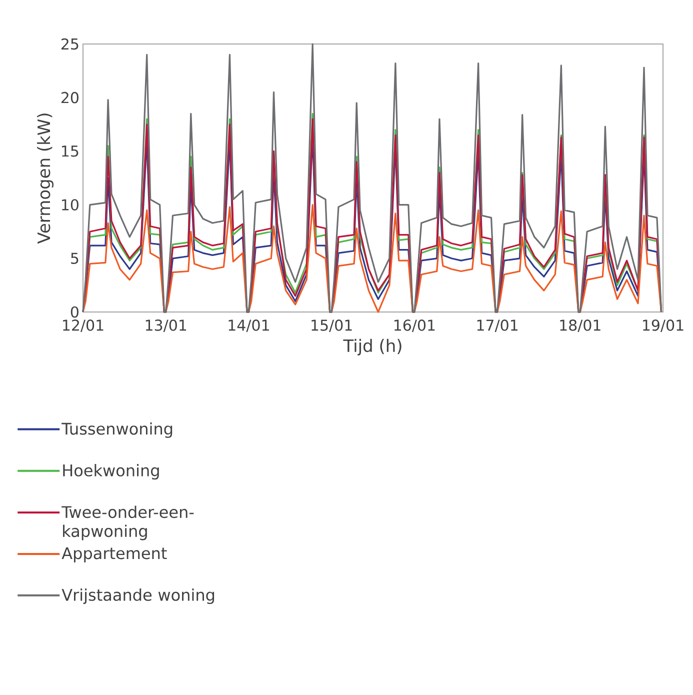 This screenshot has width=693, height=695. What do you see at coordinates (166, 326) in the screenshot?
I see `x-tick-label: 13/01` at bounding box center [166, 326].